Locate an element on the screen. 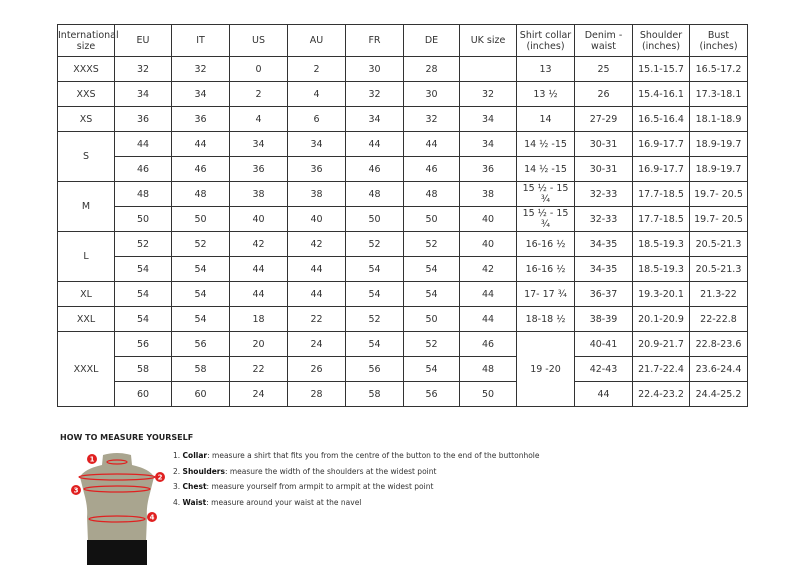 This screenshot has width=787, height=566. table-cell: 23.6-24.4 is located at coordinates (718, 369).